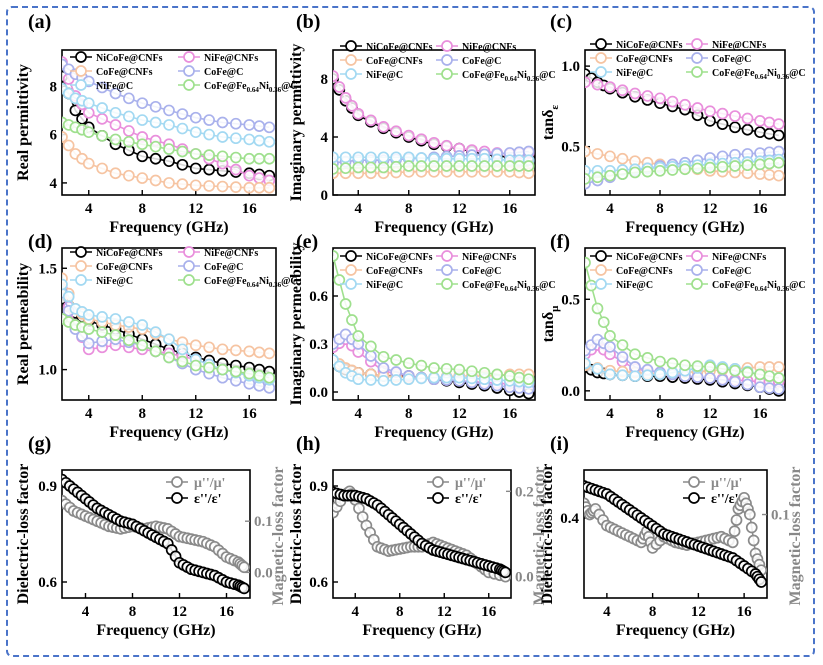 Image resolution: width=823 pixels, height=665 pixels. I want to click on legend-label: CoFe@Fe0.64Ni0.36@C, so click(251, 87).